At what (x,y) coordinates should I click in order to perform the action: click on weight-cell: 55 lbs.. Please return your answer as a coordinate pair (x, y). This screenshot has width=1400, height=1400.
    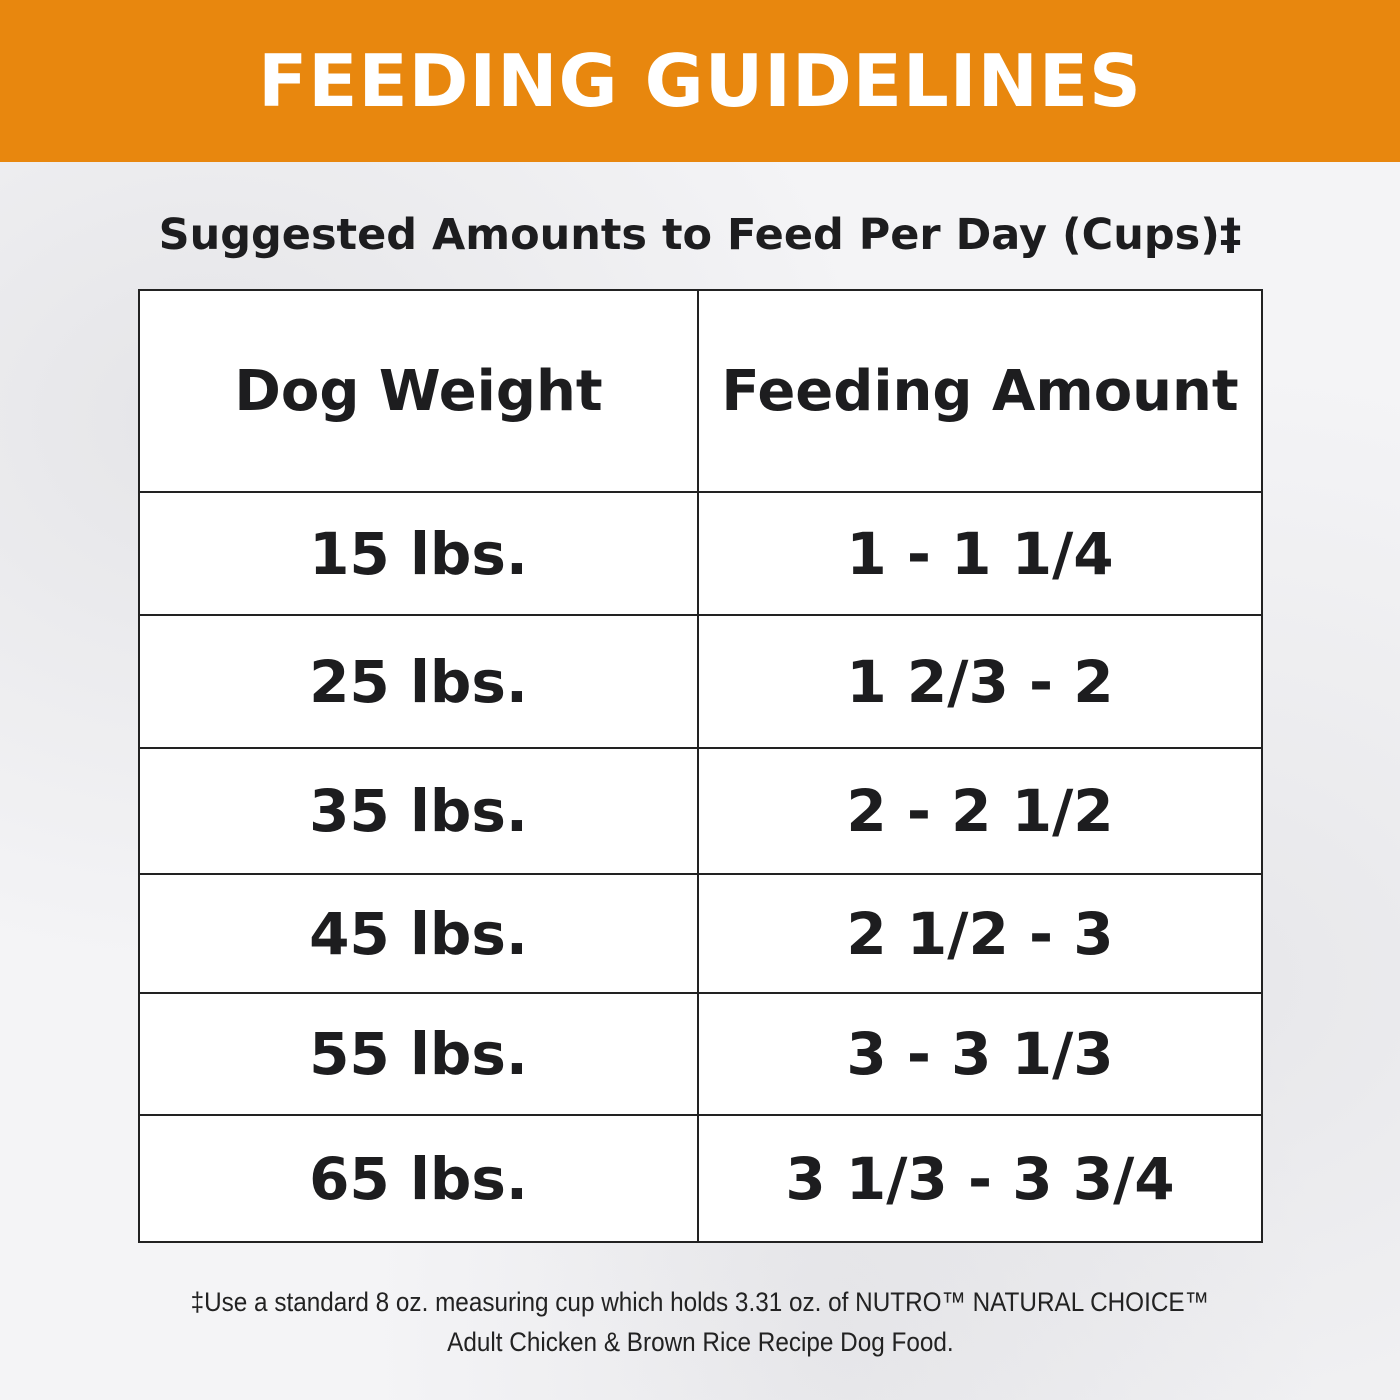
    Looking at the image, I should click on (418, 1054).